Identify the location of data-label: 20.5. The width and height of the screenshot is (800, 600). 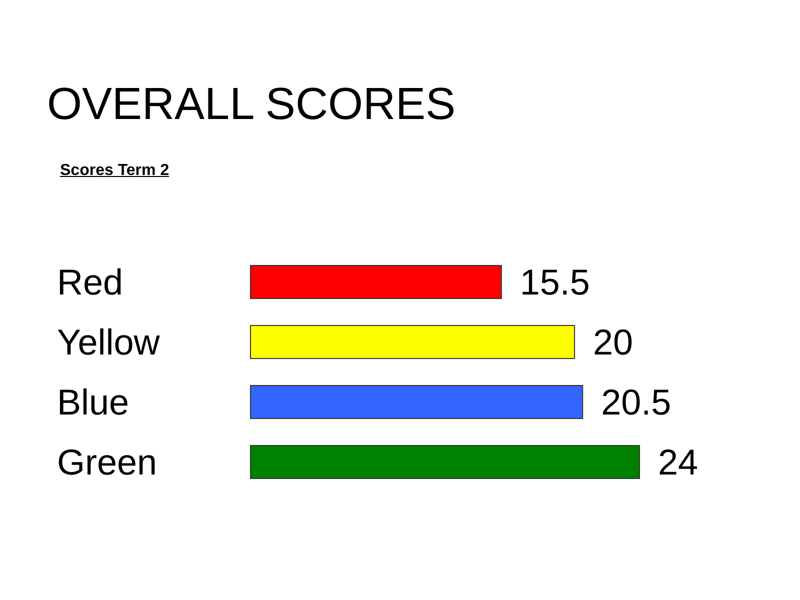
(636, 402).